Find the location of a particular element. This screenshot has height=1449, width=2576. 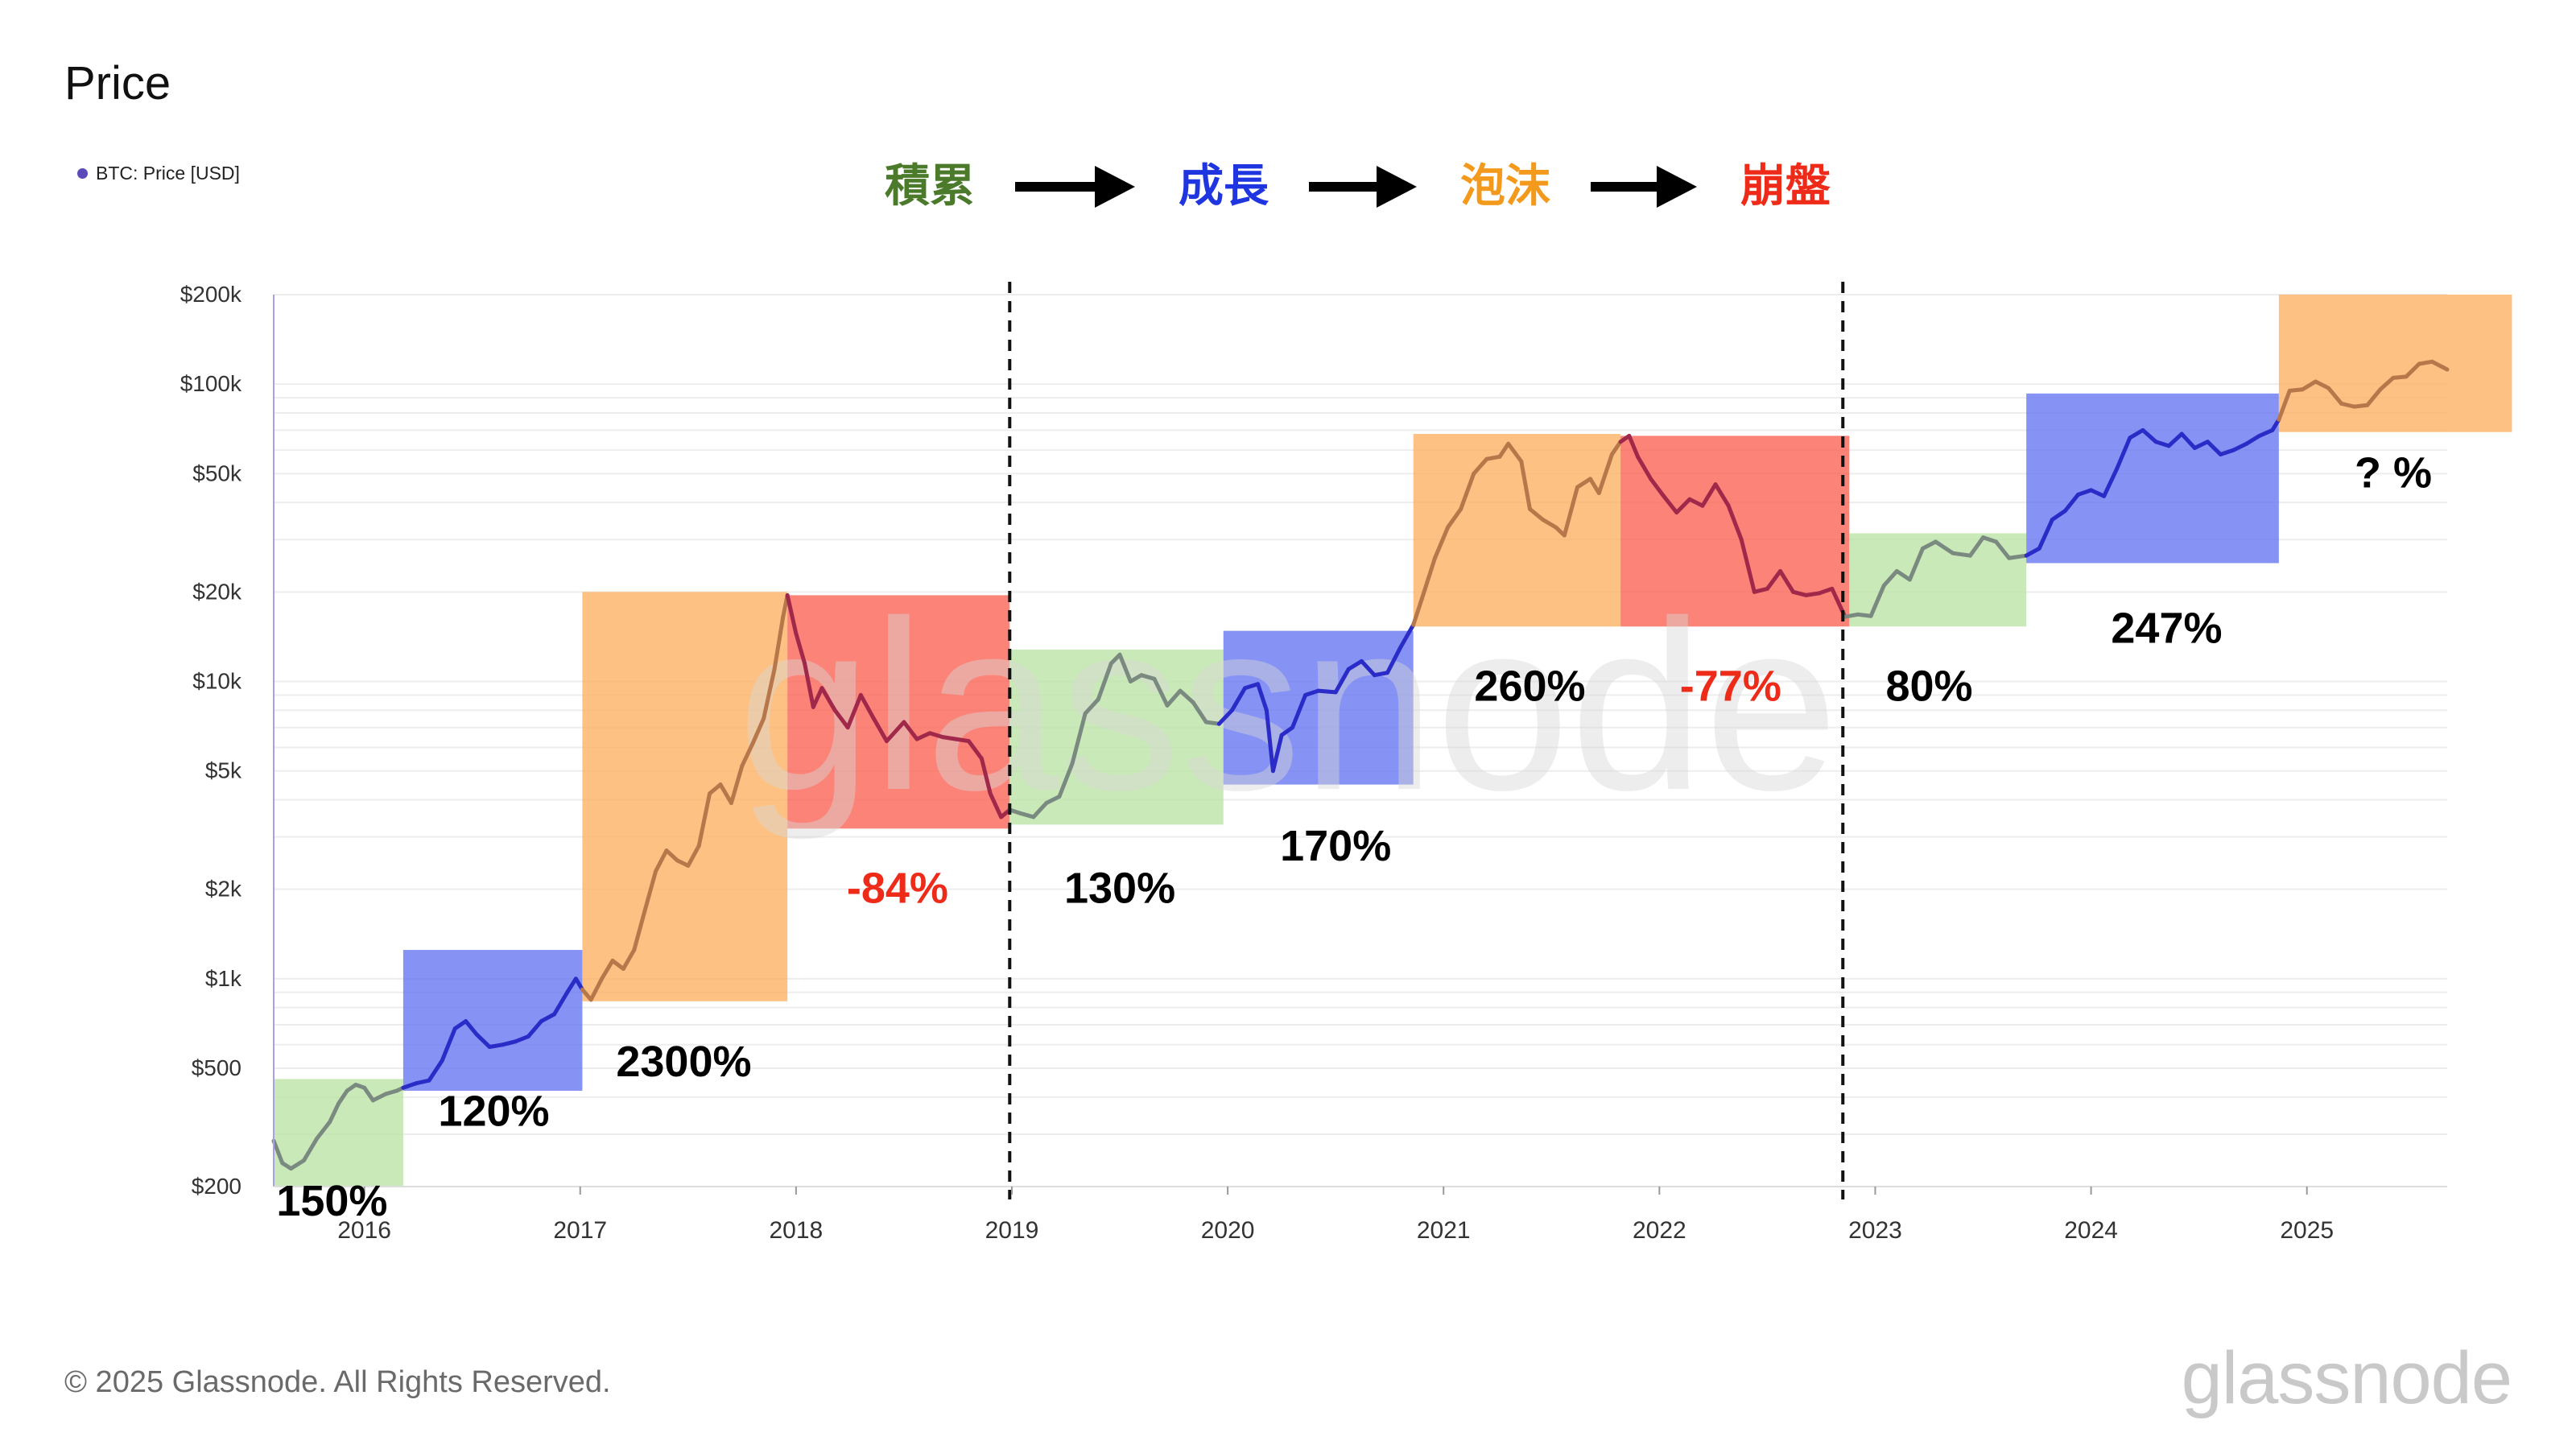

phase-legend-label: 泡沫 is located at coordinates (1505, 186).